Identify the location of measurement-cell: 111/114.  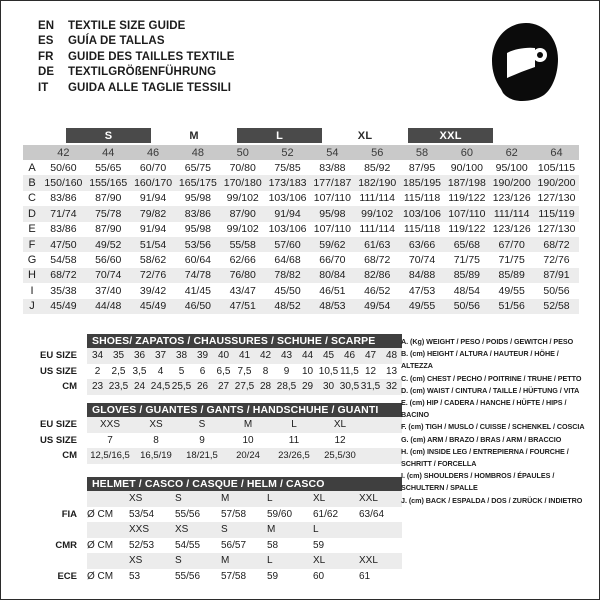
(511, 213).